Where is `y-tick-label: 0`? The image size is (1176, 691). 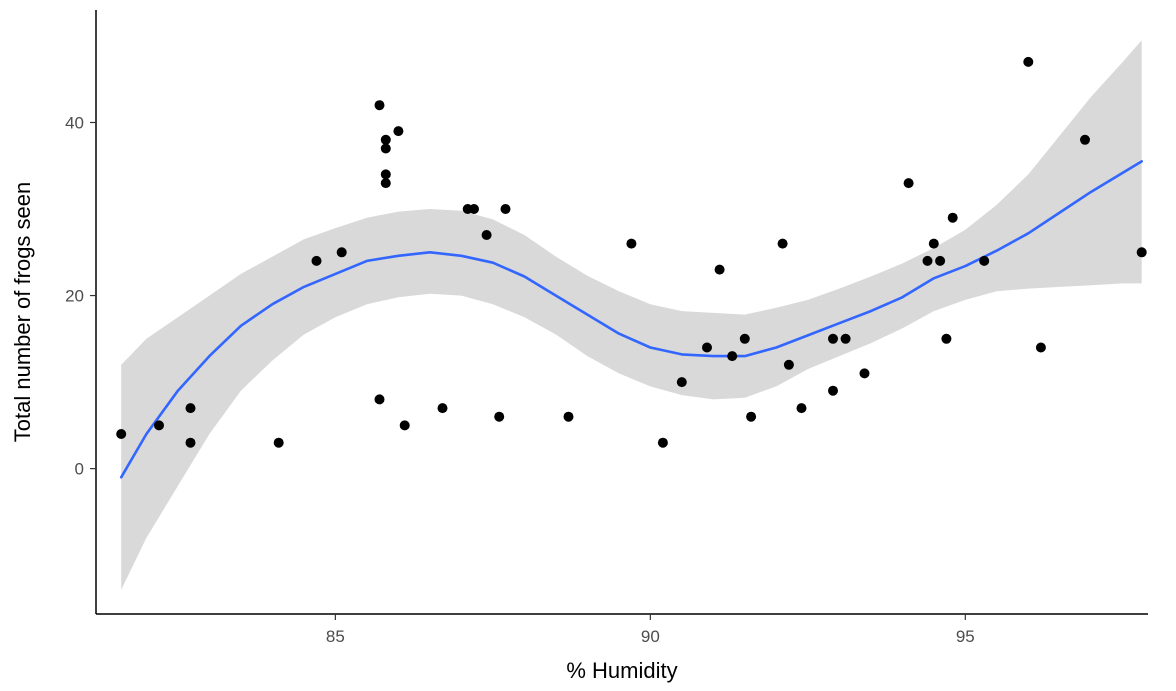 y-tick-label: 0 is located at coordinates (79, 469).